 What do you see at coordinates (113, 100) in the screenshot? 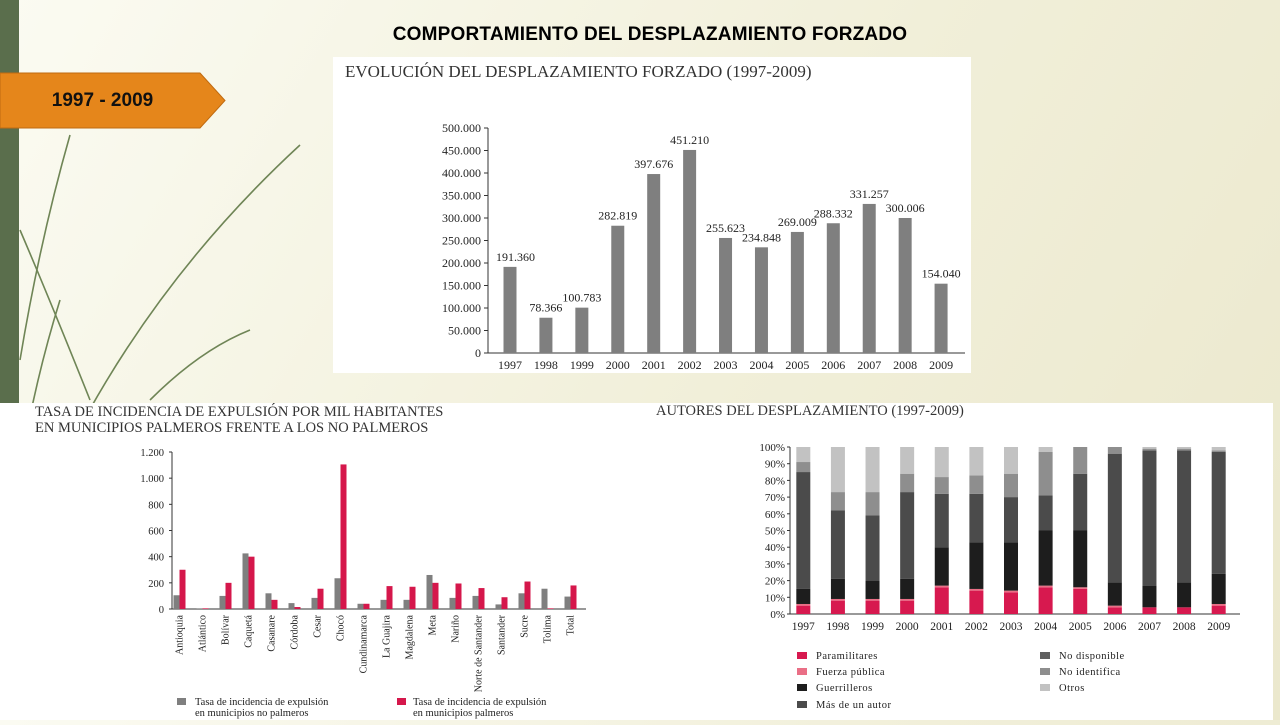
I see `tag-arrow-shape` at bounding box center [113, 100].